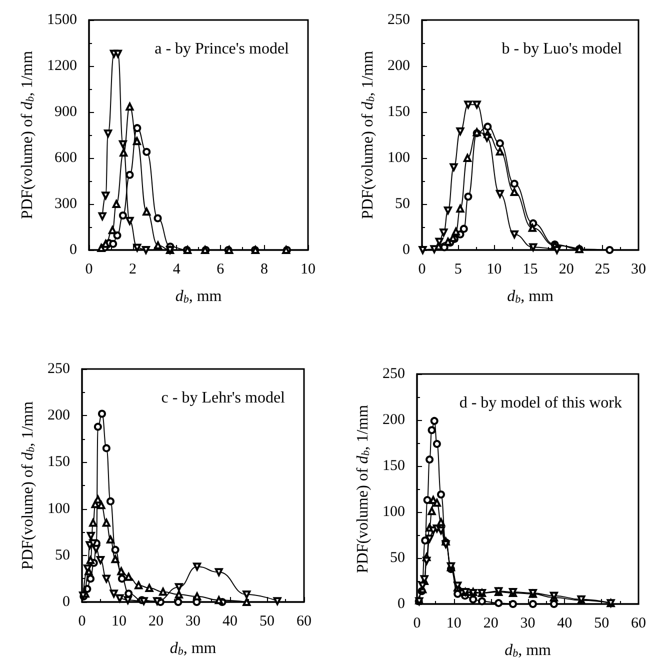 Image resolution: width=649 pixels, height=664 pixels. What do you see at coordinates (220, 270) in the screenshot?
I see `x-tick-label: 6` at bounding box center [220, 270].